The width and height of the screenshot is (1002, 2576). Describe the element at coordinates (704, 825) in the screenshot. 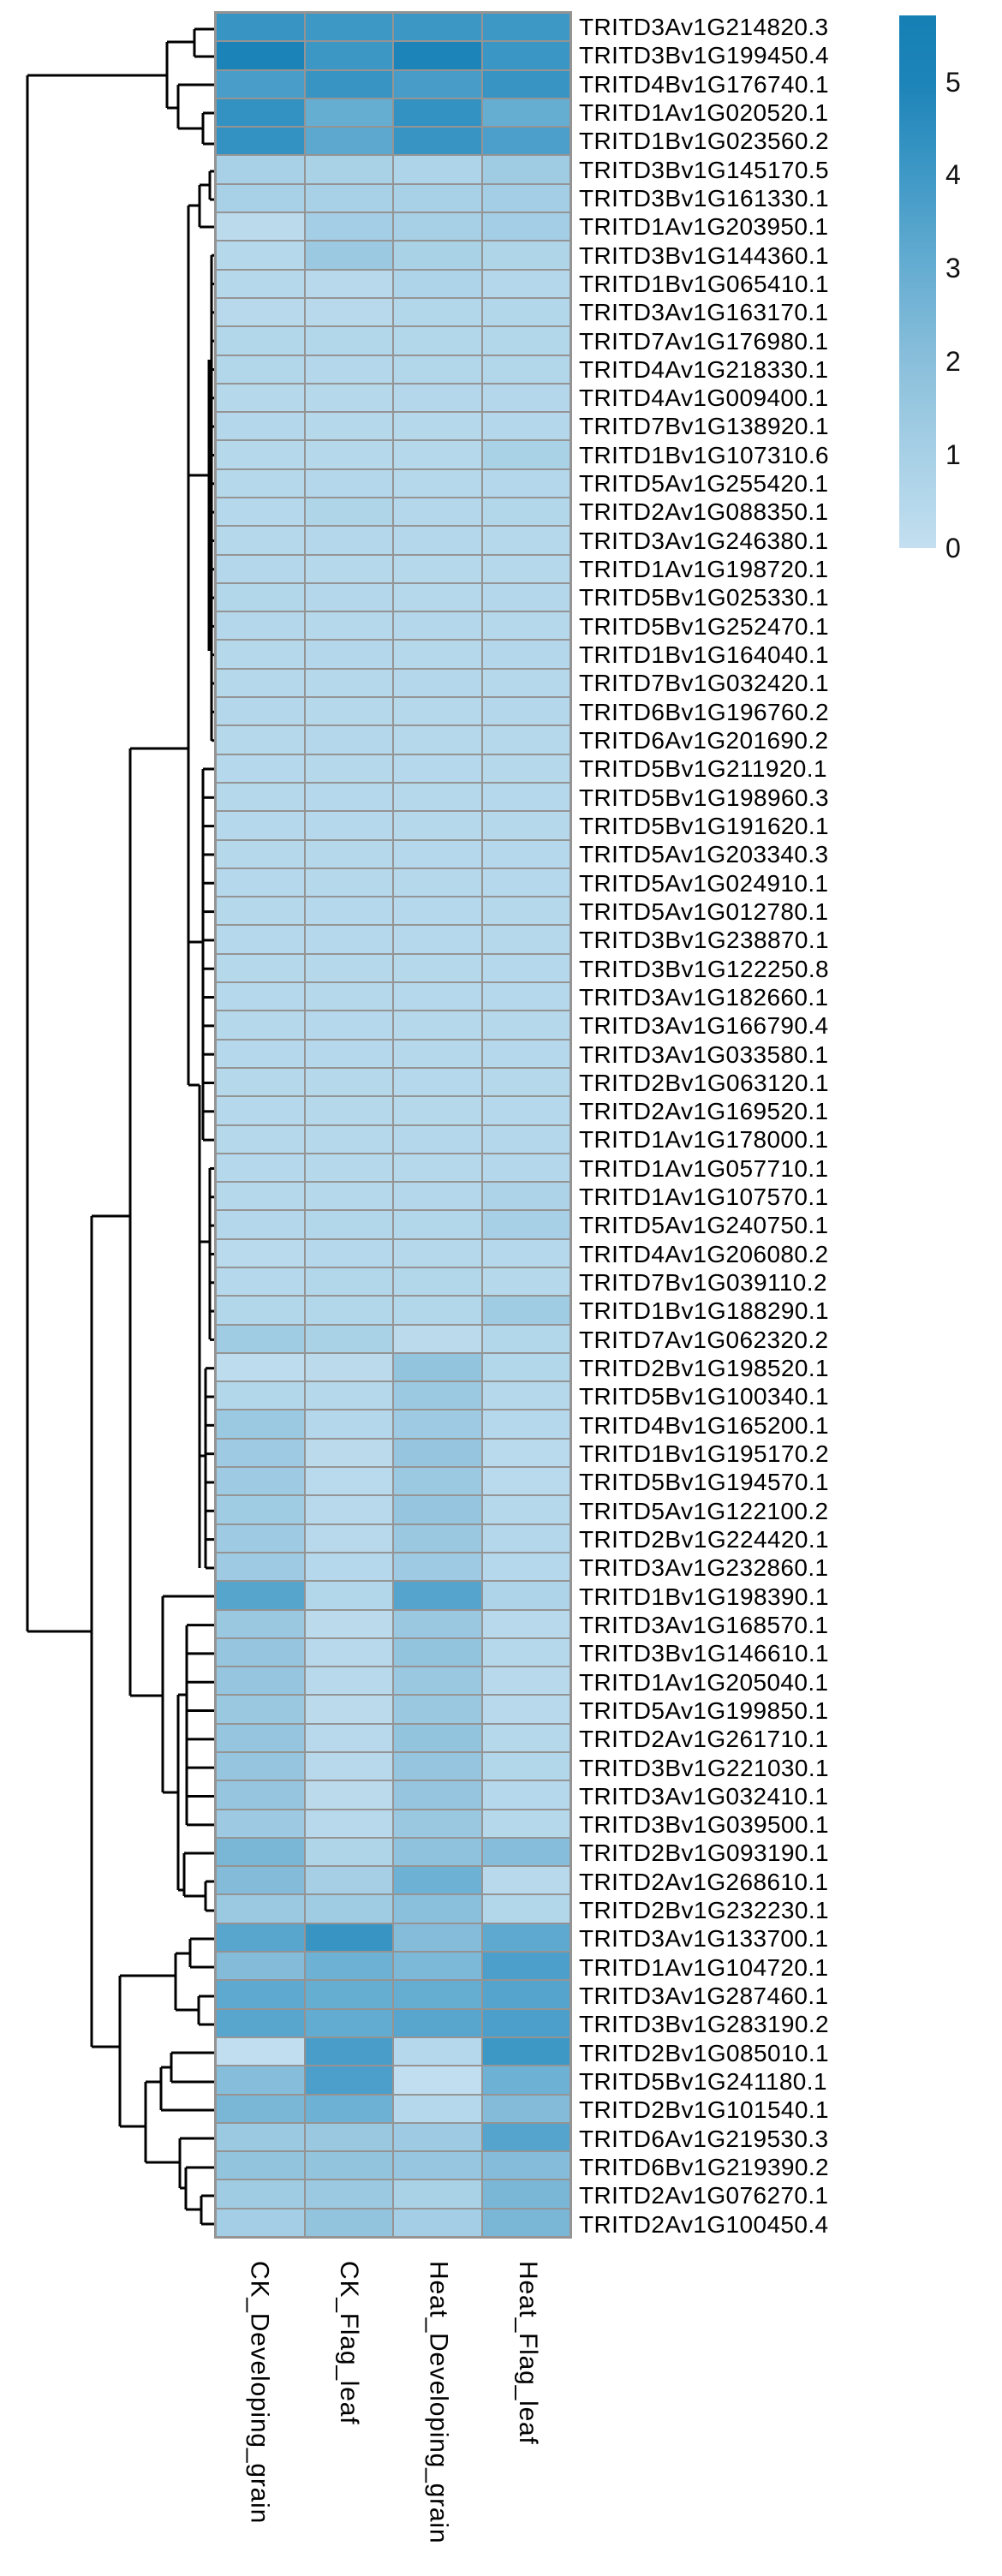

I see `gene-row-label: TRITD5Bv1G191620.1` at that location.